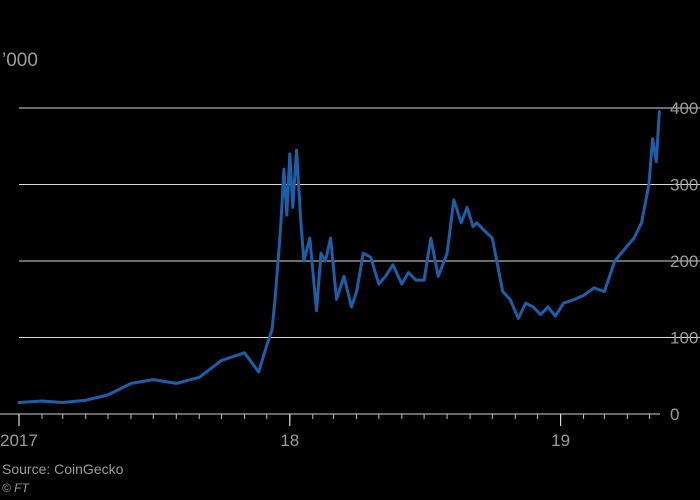  Describe the element at coordinates (63, 469) in the screenshot. I see `source-note: Source: CoinGecko` at that location.